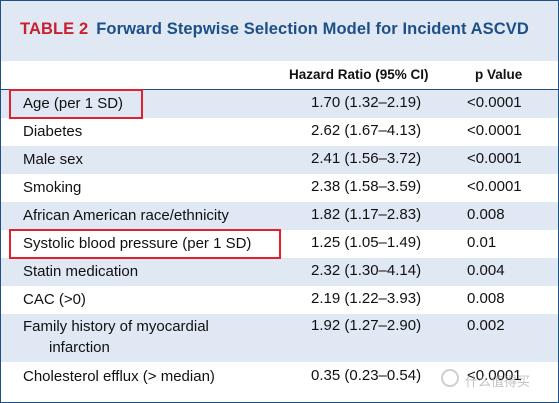 Image resolution: width=559 pixels, height=403 pixels. I want to click on table-row: CAC (>0) 2.19 (1.22–3.93) 0.008, so click(279, 300).